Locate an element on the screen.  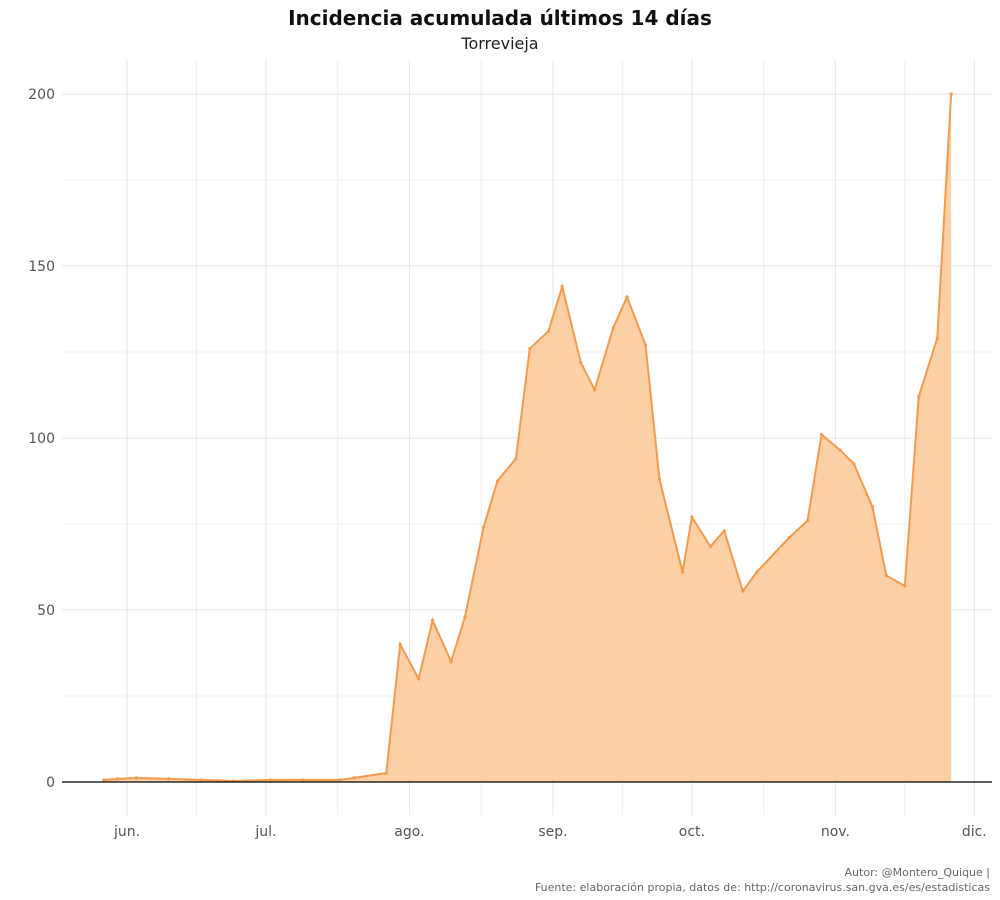
x-tick-label: ago. is located at coordinates (409, 832).